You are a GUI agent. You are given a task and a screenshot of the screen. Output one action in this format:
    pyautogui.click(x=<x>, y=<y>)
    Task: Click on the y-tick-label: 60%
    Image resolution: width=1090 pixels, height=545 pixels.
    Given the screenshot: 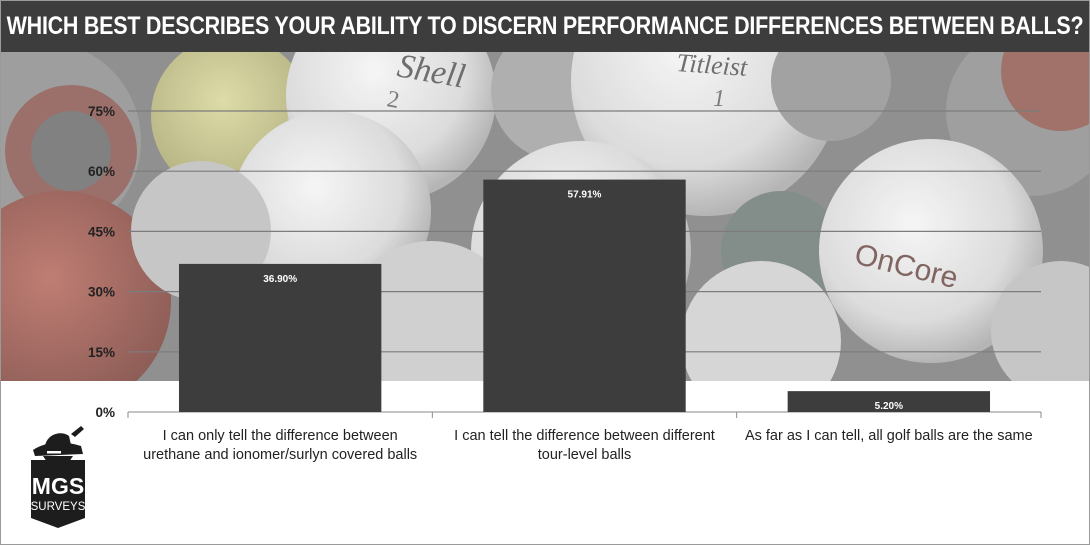 What is the action you would take?
    pyautogui.click(x=101, y=171)
    